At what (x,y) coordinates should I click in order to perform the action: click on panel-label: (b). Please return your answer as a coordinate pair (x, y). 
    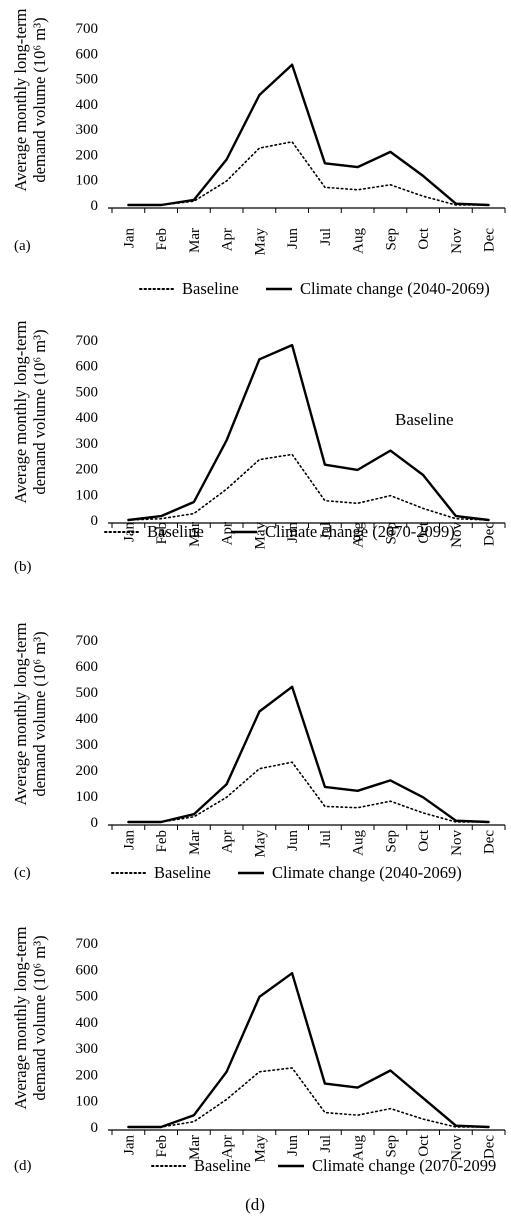
    Looking at the image, I should click on (23, 567).